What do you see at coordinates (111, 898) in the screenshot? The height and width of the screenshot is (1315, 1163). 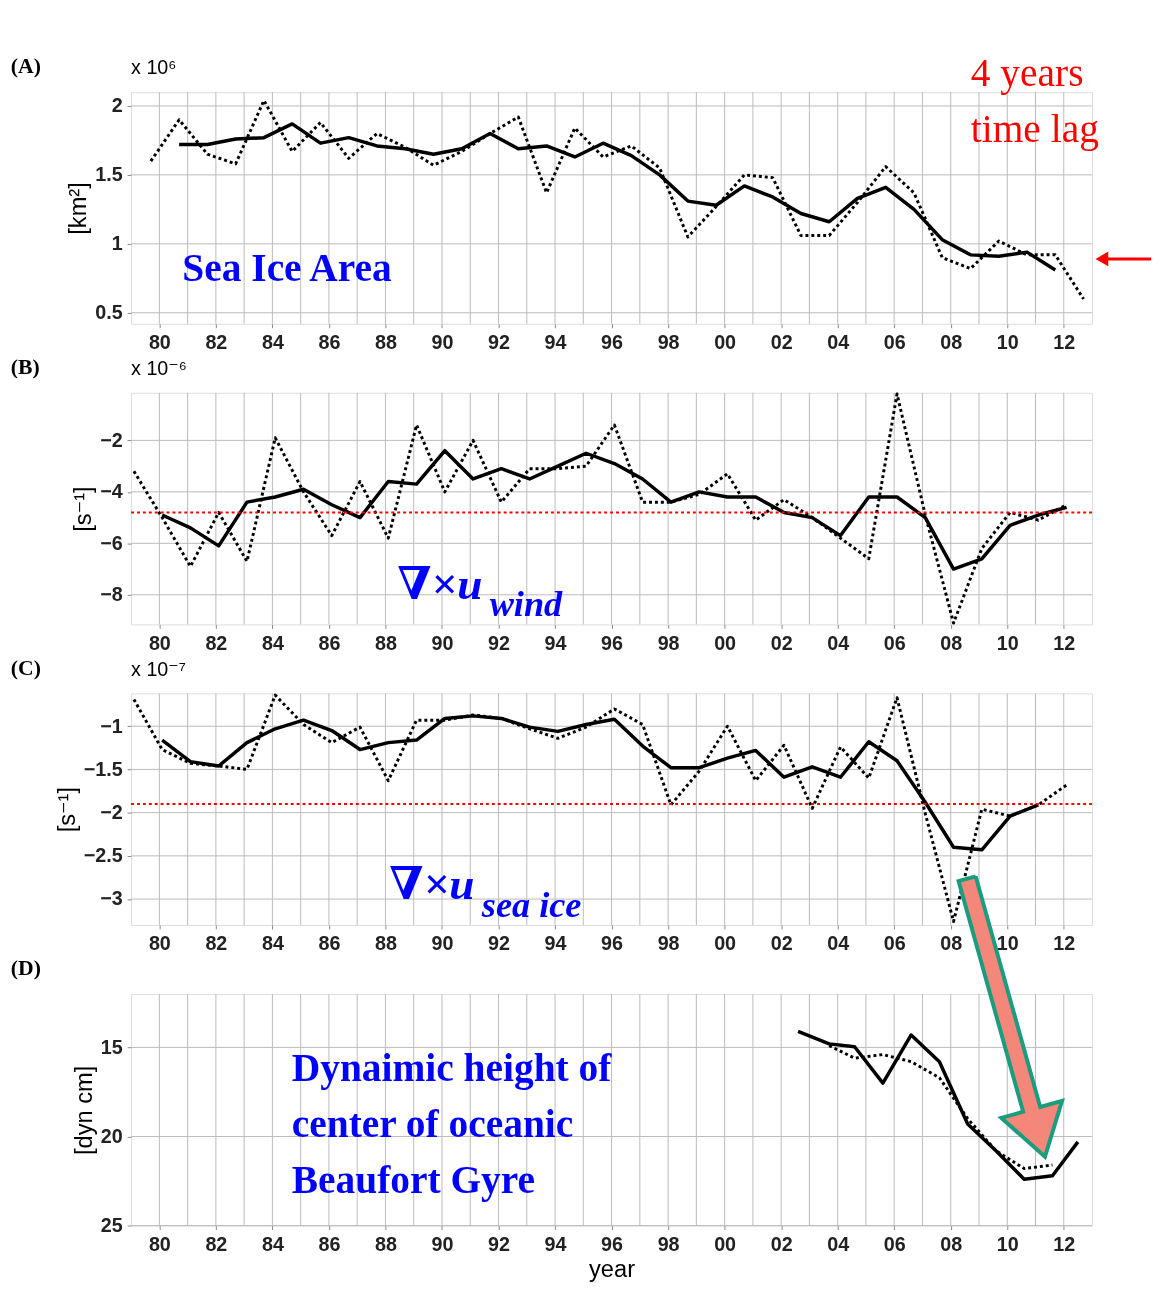 I see `y-tick-label: −3` at bounding box center [111, 898].